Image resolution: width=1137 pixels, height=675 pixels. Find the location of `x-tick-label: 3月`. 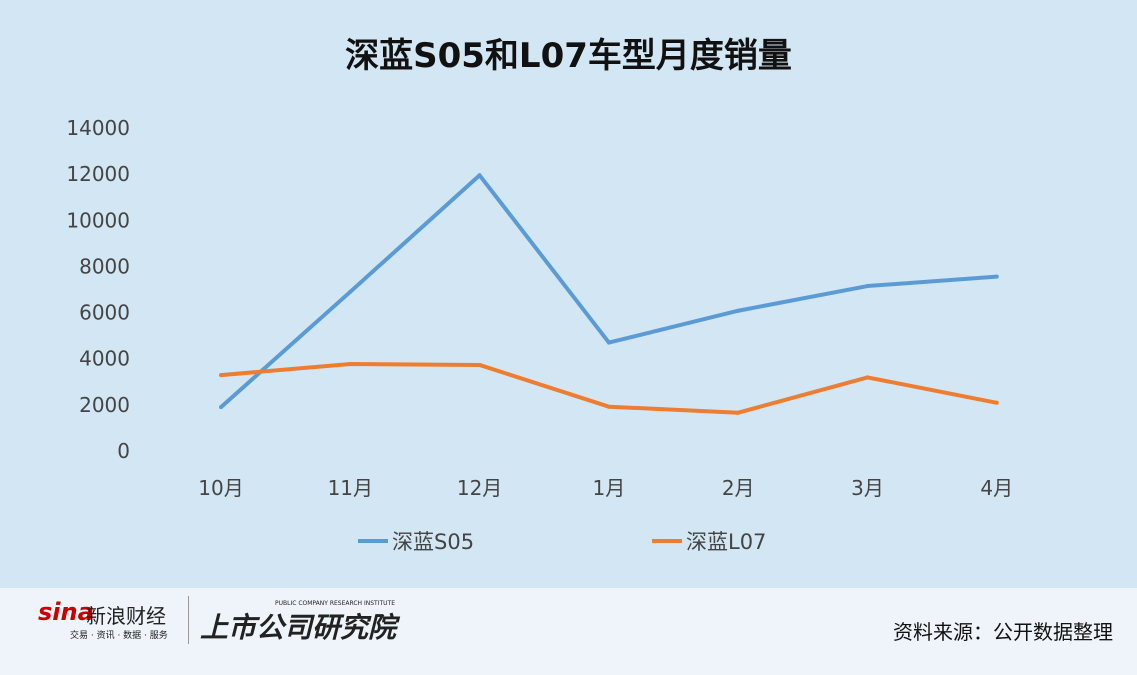

x-tick-label: 3月 is located at coordinates (867, 488).